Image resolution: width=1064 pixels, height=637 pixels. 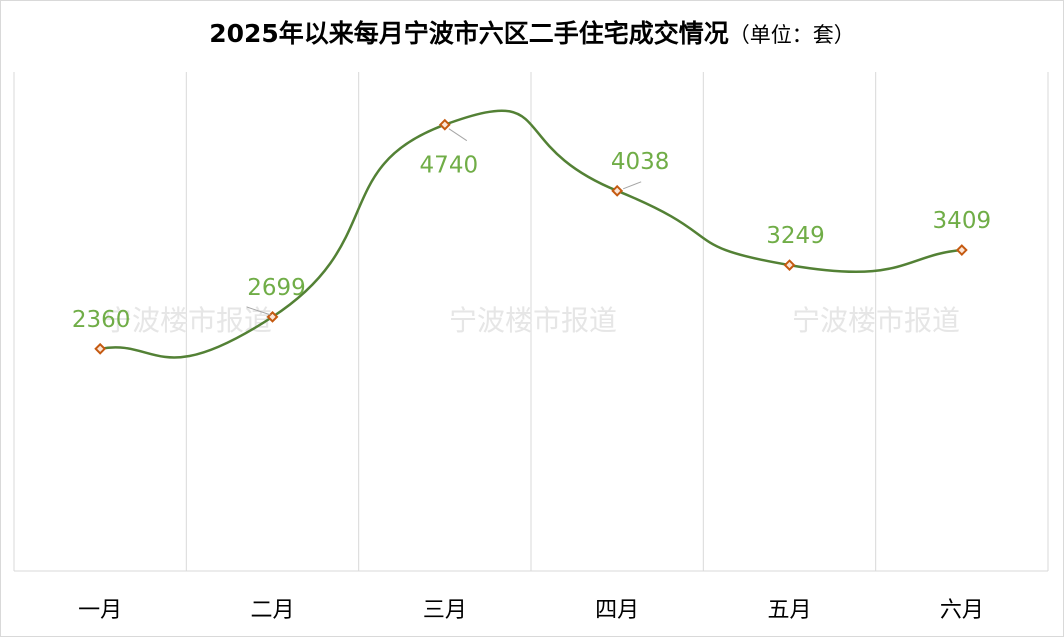 What do you see at coordinates (617, 610) in the screenshot?
I see `x-tick-label-4: 四月` at bounding box center [617, 610].